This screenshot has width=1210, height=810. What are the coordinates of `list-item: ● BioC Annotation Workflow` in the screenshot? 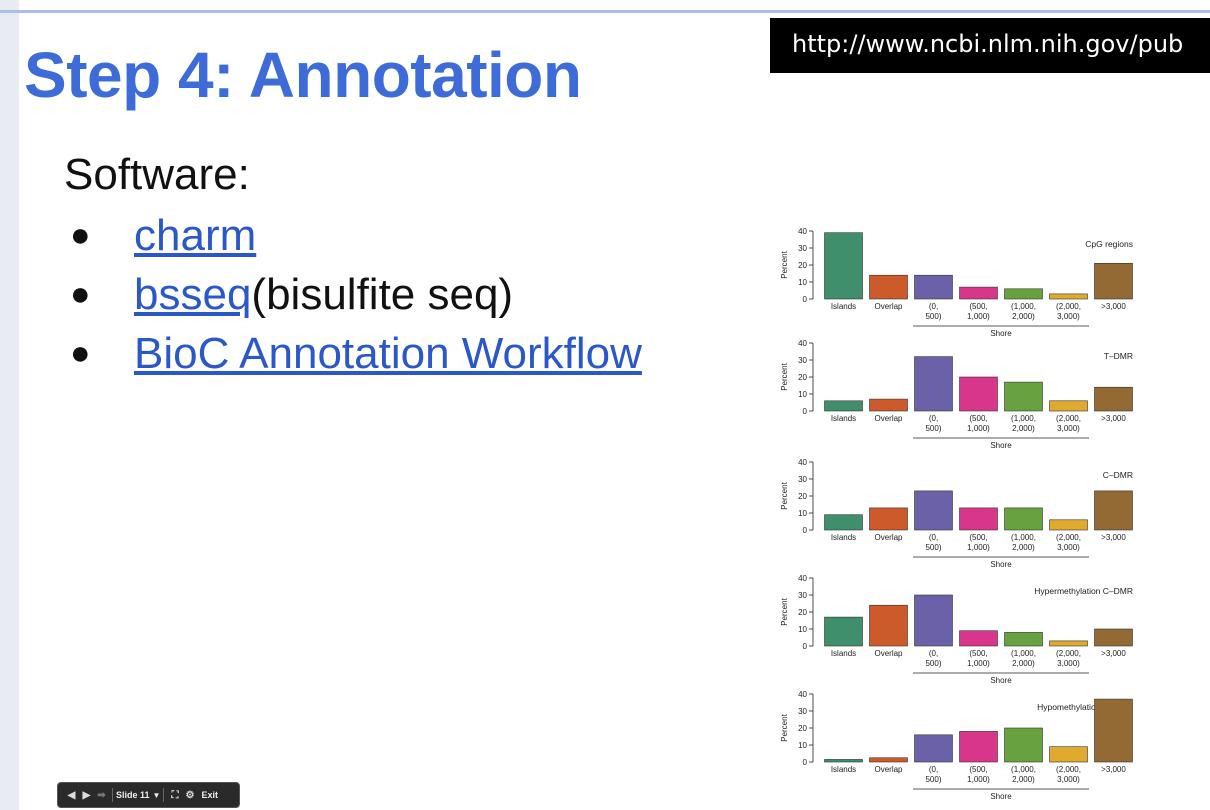 It's located at (356, 353).